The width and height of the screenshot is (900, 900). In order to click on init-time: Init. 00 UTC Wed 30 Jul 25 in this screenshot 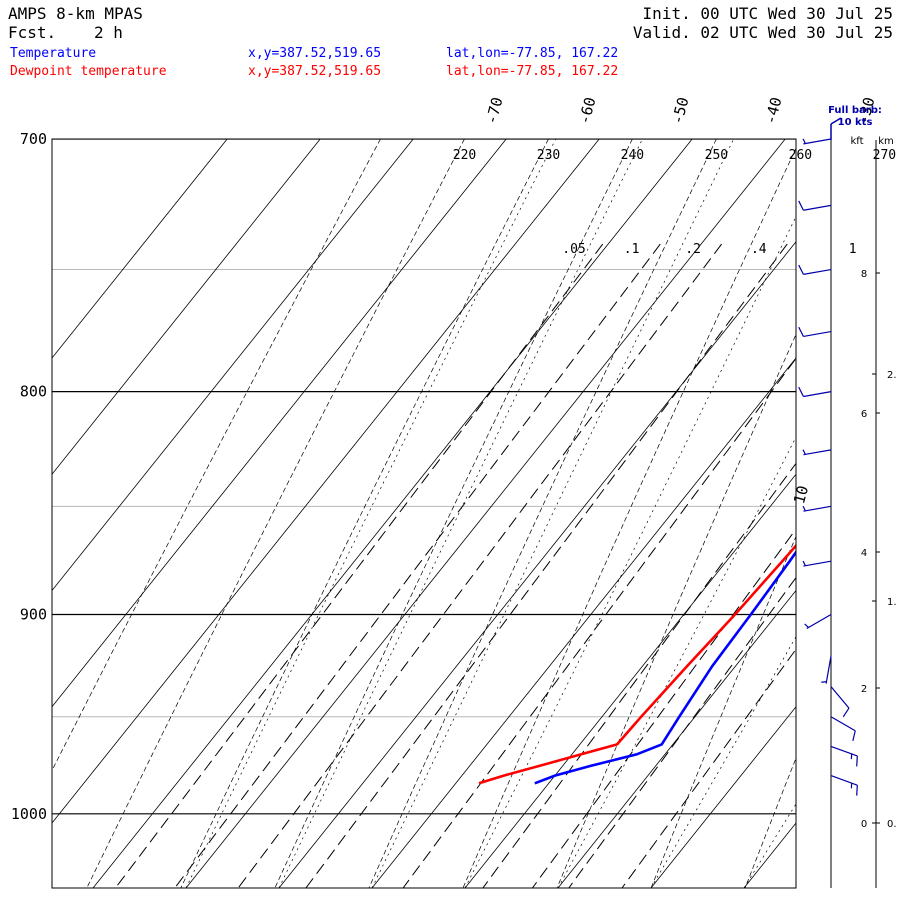, I will do `click(768, 13)`.